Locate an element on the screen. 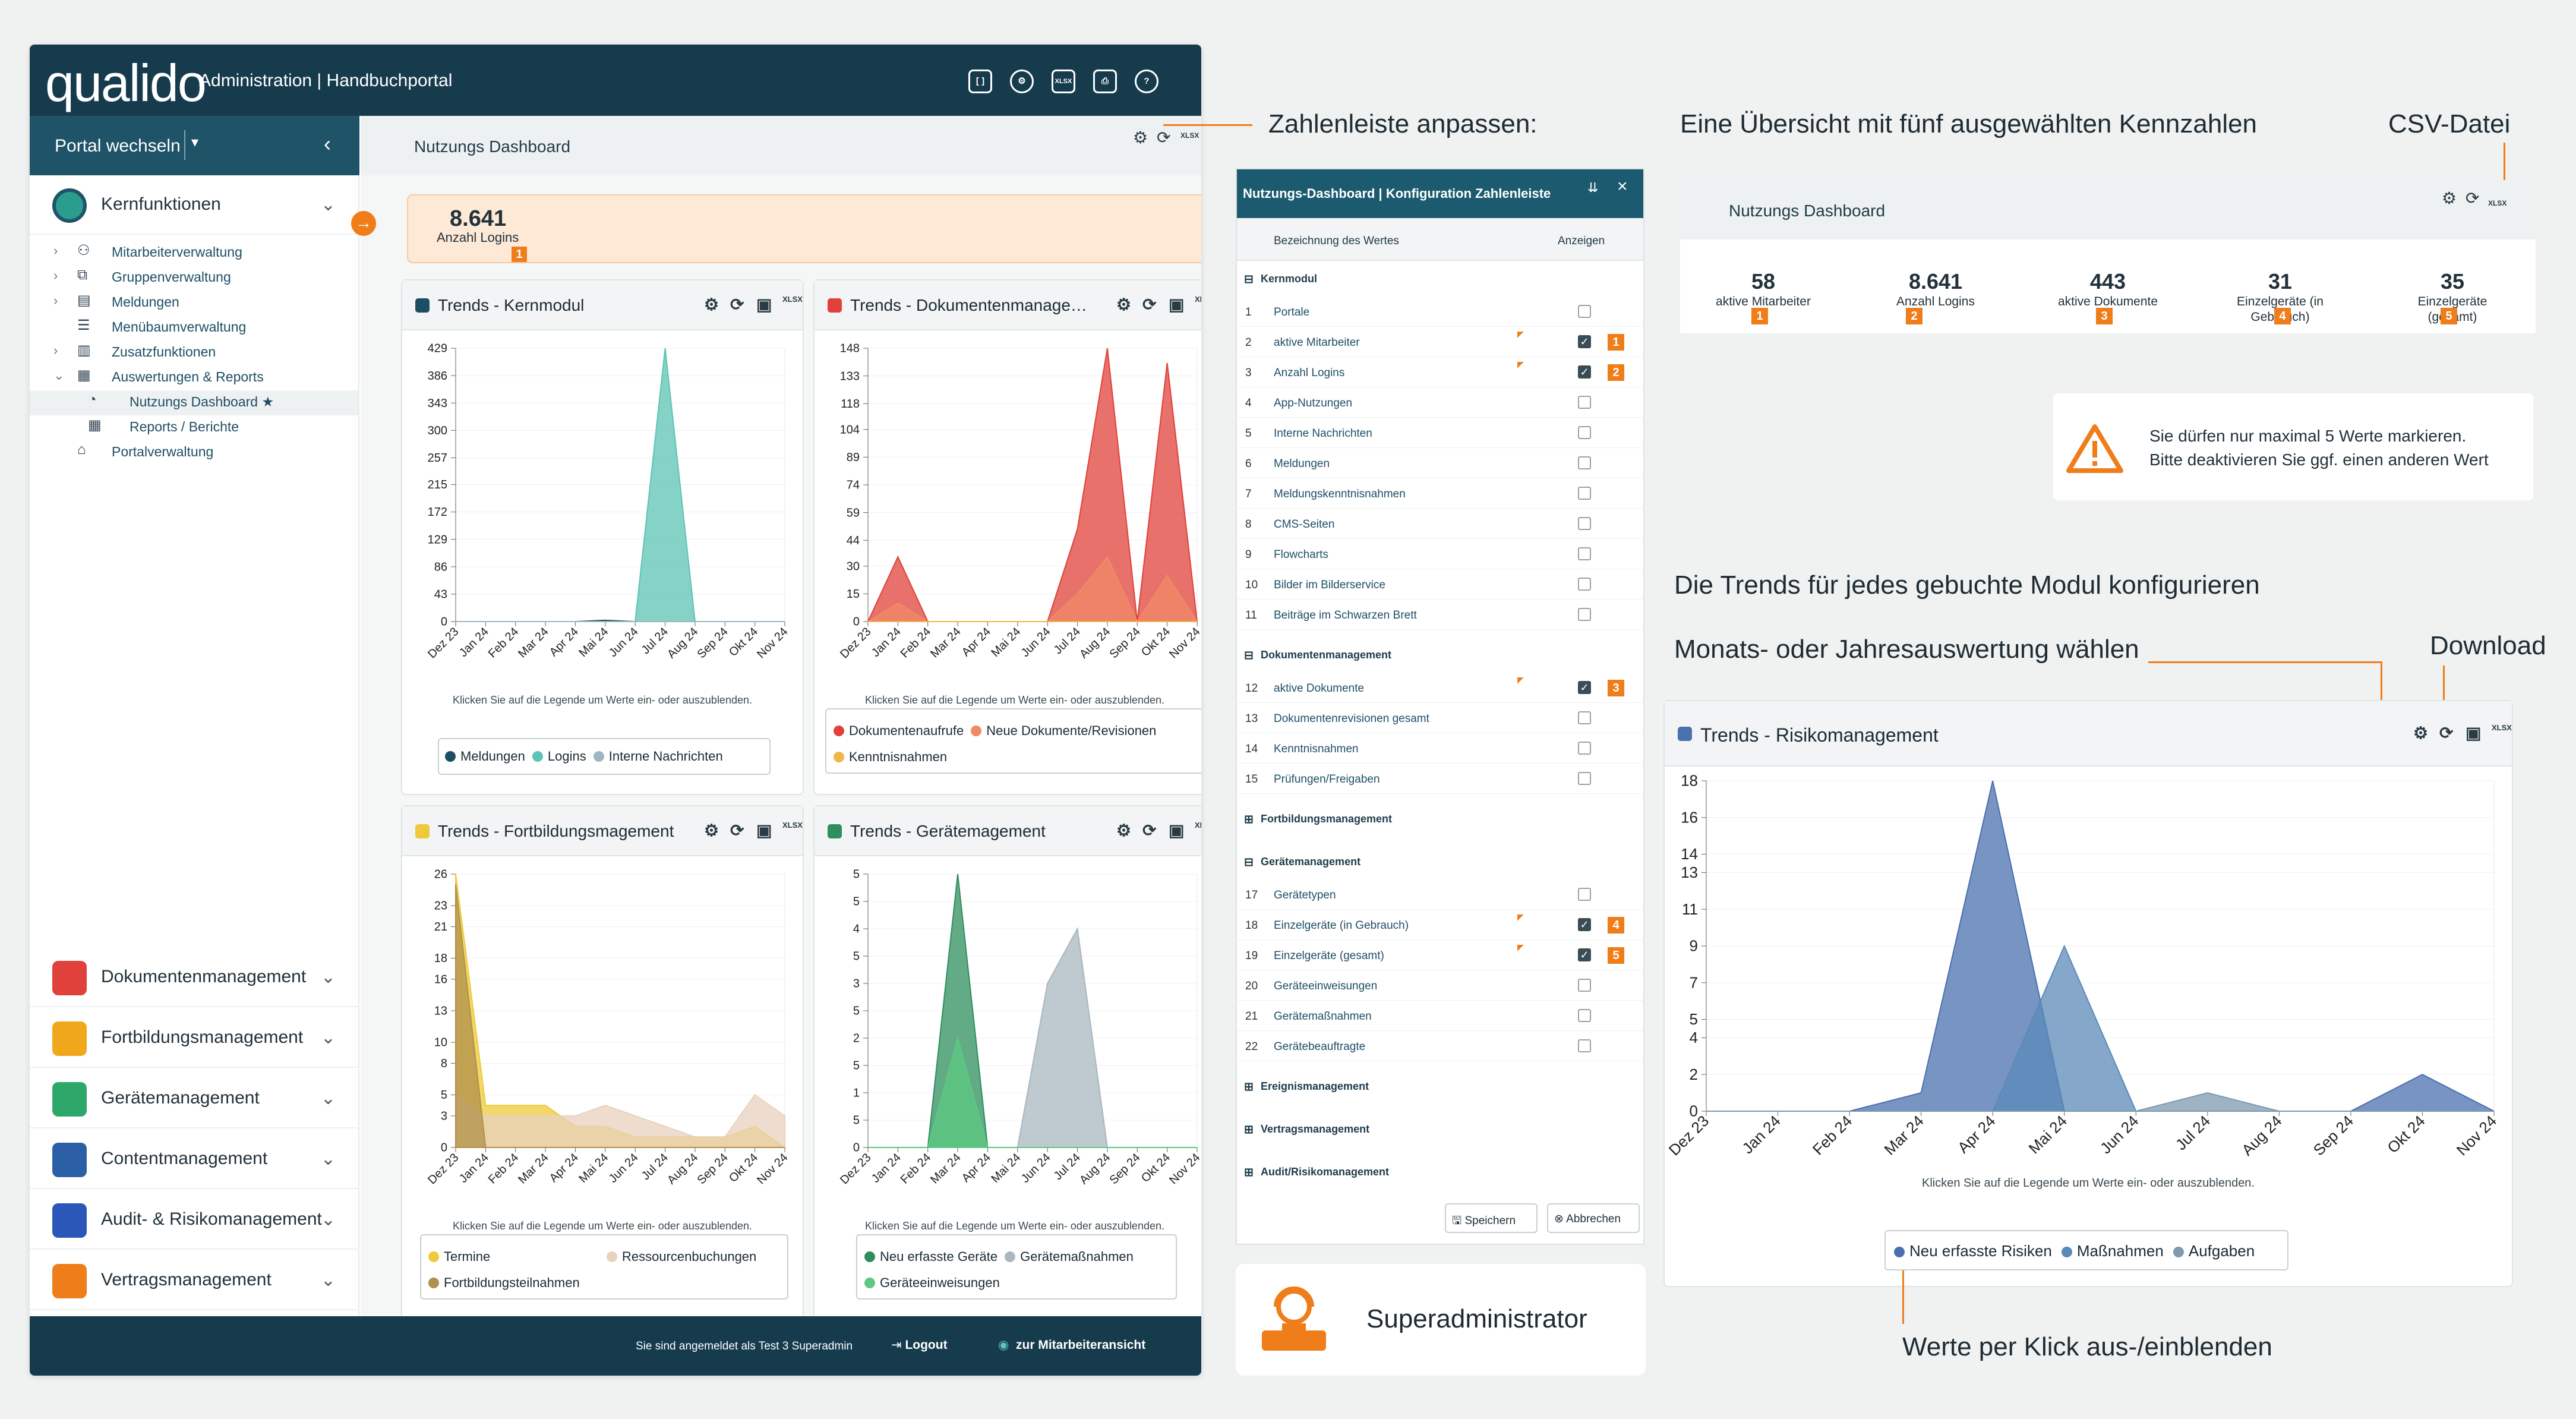 The height and width of the screenshot is (1419, 2576). menu-module: Gerätemanagement ⌄ is located at coordinates (194, 1098).